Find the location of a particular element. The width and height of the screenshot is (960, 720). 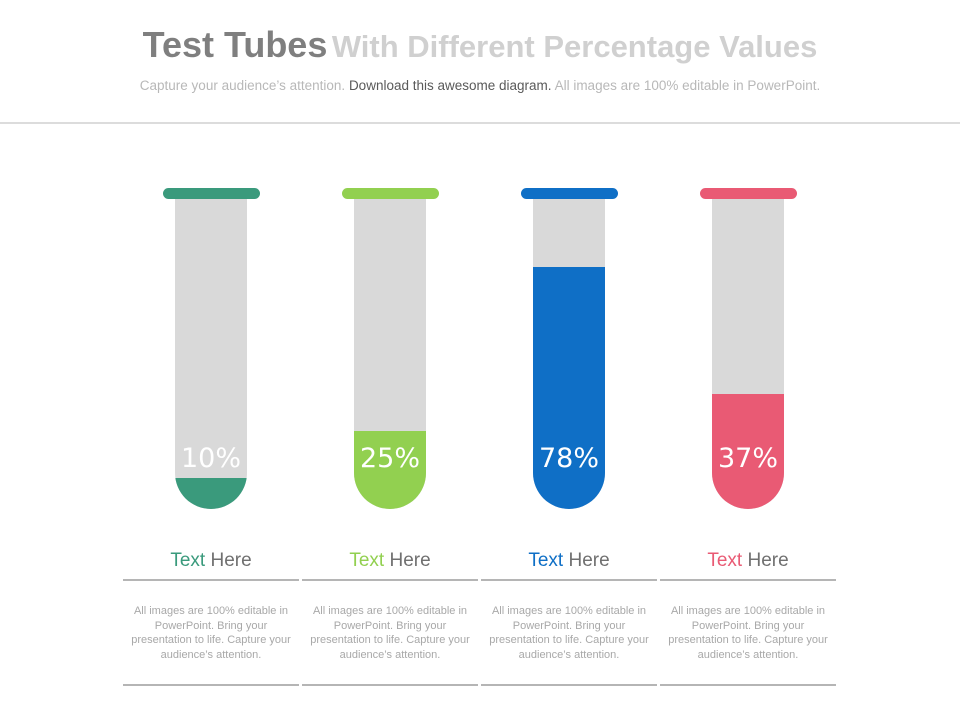

title-main: Test Tubes is located at coordinates (235, 44).